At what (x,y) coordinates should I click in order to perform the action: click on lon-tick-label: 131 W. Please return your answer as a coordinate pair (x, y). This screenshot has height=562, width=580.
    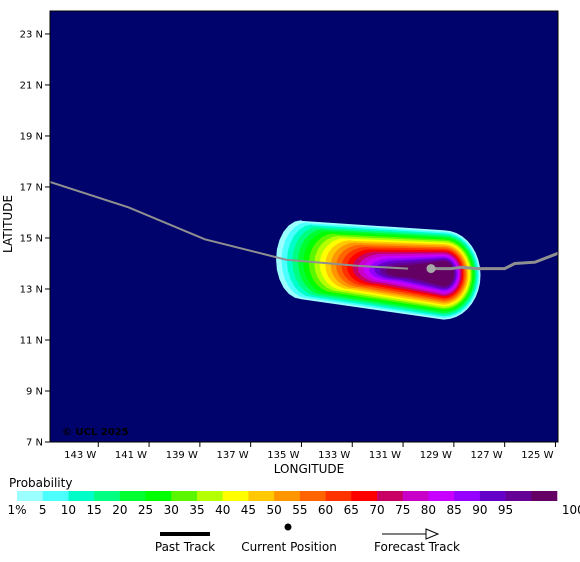
    Looking at the image, I should click on (385, 455).